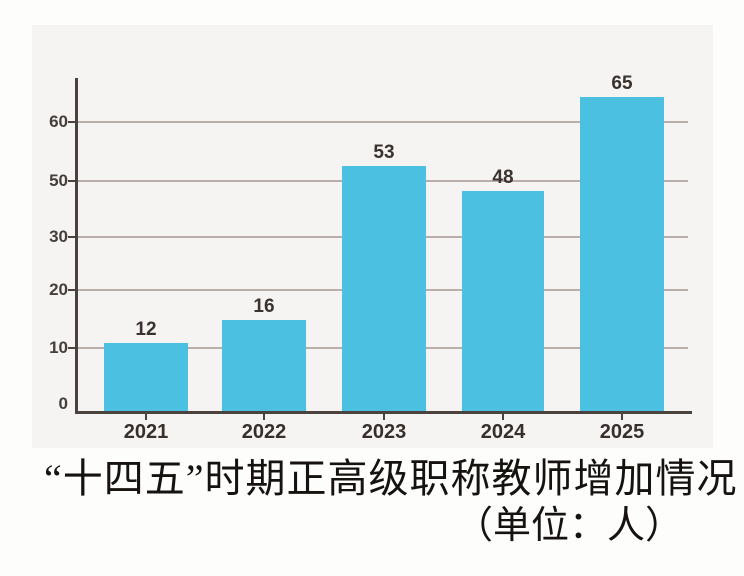  Describe the element at coordinates (503, 301) in the screenshot. I see `bar-2024` at that location.